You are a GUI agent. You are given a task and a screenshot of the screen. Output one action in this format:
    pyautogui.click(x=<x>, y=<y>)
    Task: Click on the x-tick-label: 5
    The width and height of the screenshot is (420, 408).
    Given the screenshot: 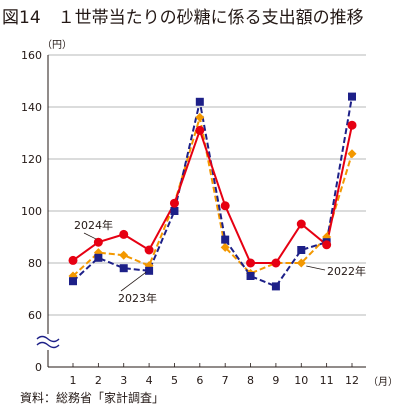 What is the action you would take?
    pyautogui.click(x=174, y=380)
    